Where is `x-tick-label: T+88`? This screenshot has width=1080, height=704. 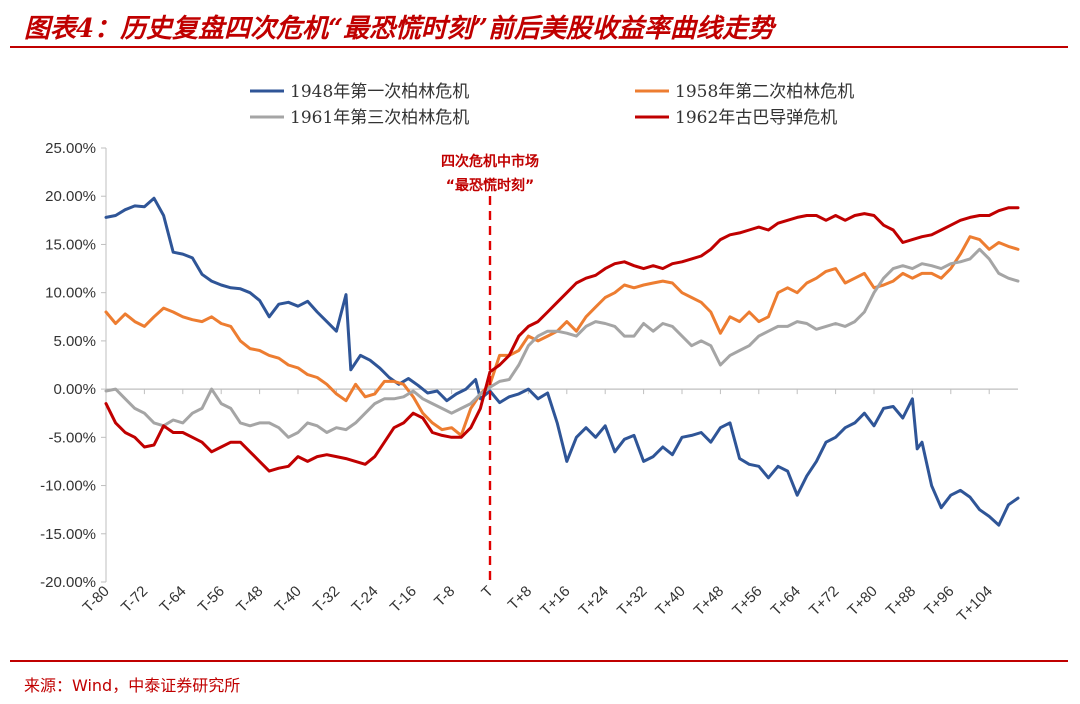 x-tick-label: T+88 is located at coordinates (901, 601).